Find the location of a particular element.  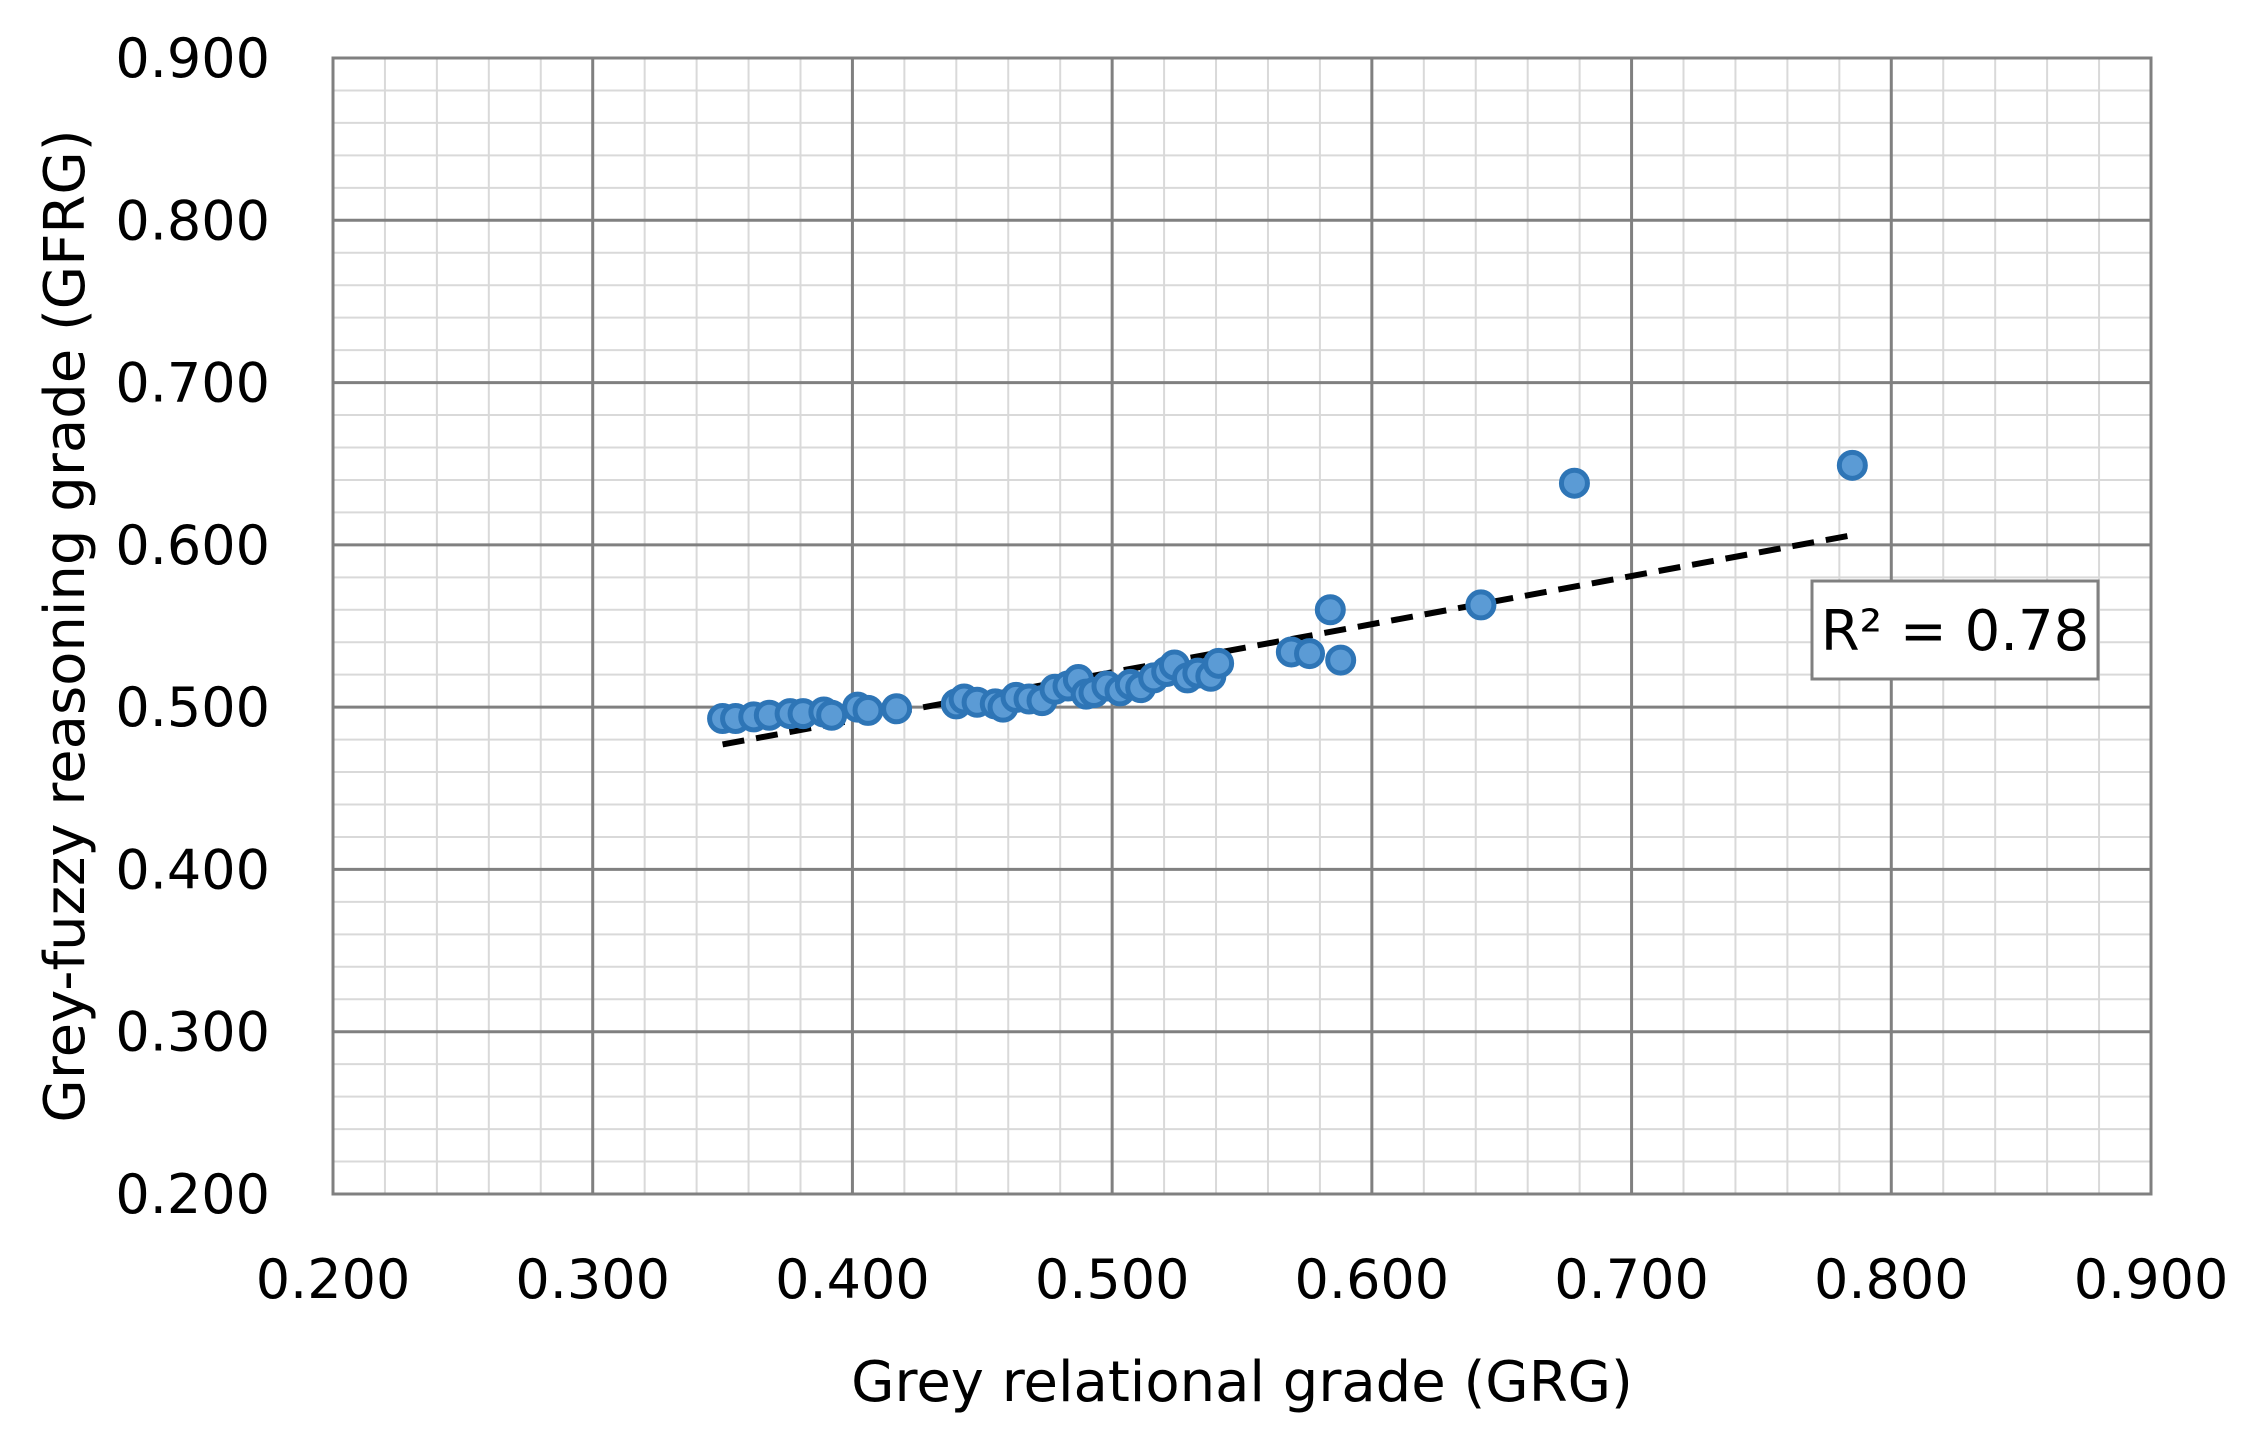

x-tick-label: 0.600 is located at coordinates (1372, 1279).